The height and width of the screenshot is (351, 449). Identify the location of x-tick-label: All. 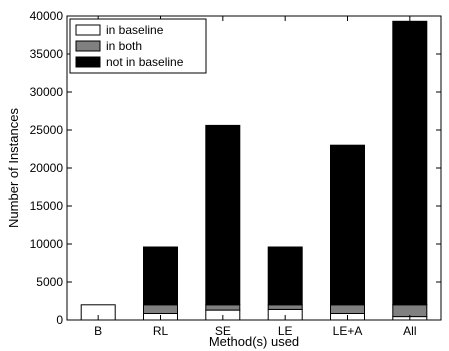
(409, 331).